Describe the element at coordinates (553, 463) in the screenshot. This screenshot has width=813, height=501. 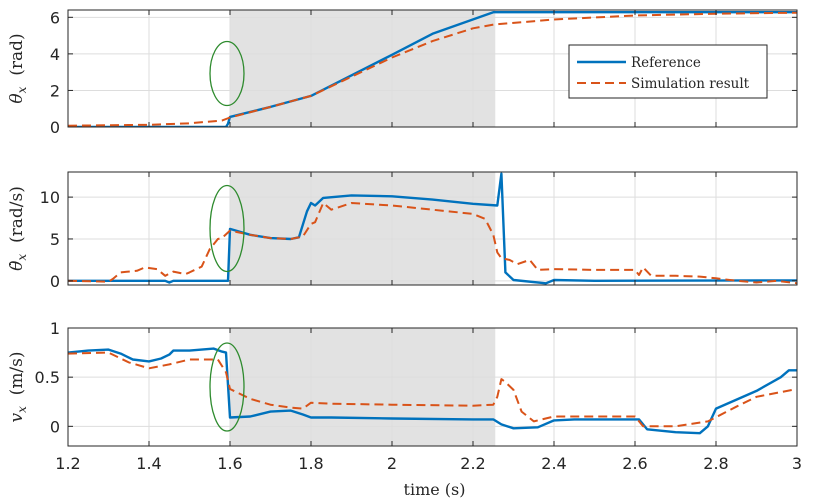
I see `x-tick-label: 2.4` at that location.